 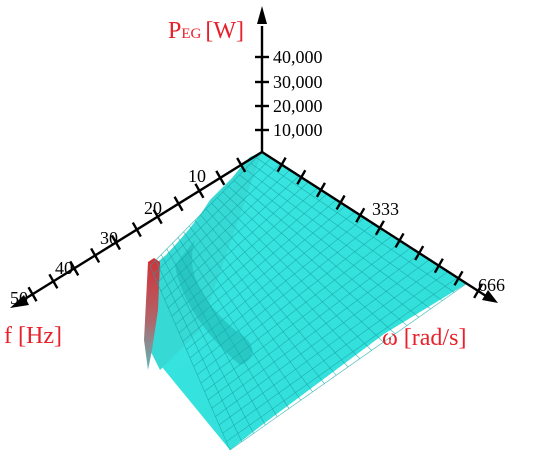 I want to click on f-tick-label-50: 50, so click(x=19, y=298).